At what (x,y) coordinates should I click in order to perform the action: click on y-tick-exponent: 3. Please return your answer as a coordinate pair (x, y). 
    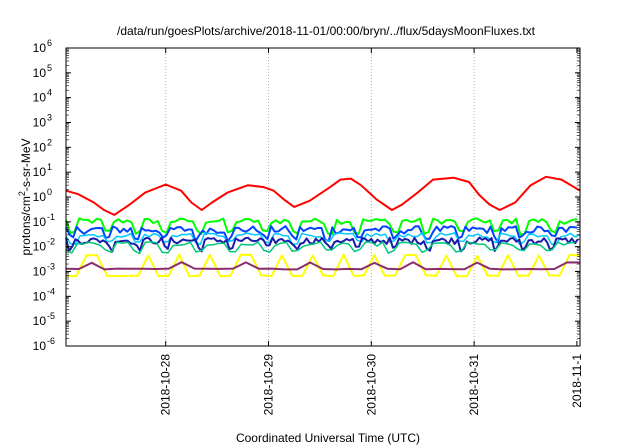
    Looking at the image, I should click on (49, 118).